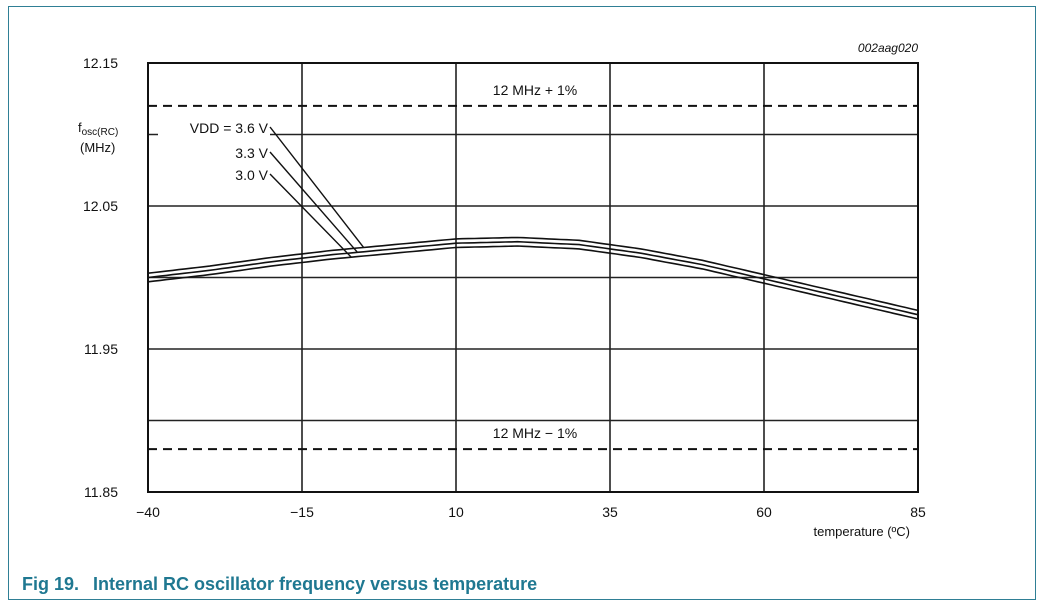 This screenshot has height=608, width=1048. I want to click on x-tick-label: 10, so click(456, 512).